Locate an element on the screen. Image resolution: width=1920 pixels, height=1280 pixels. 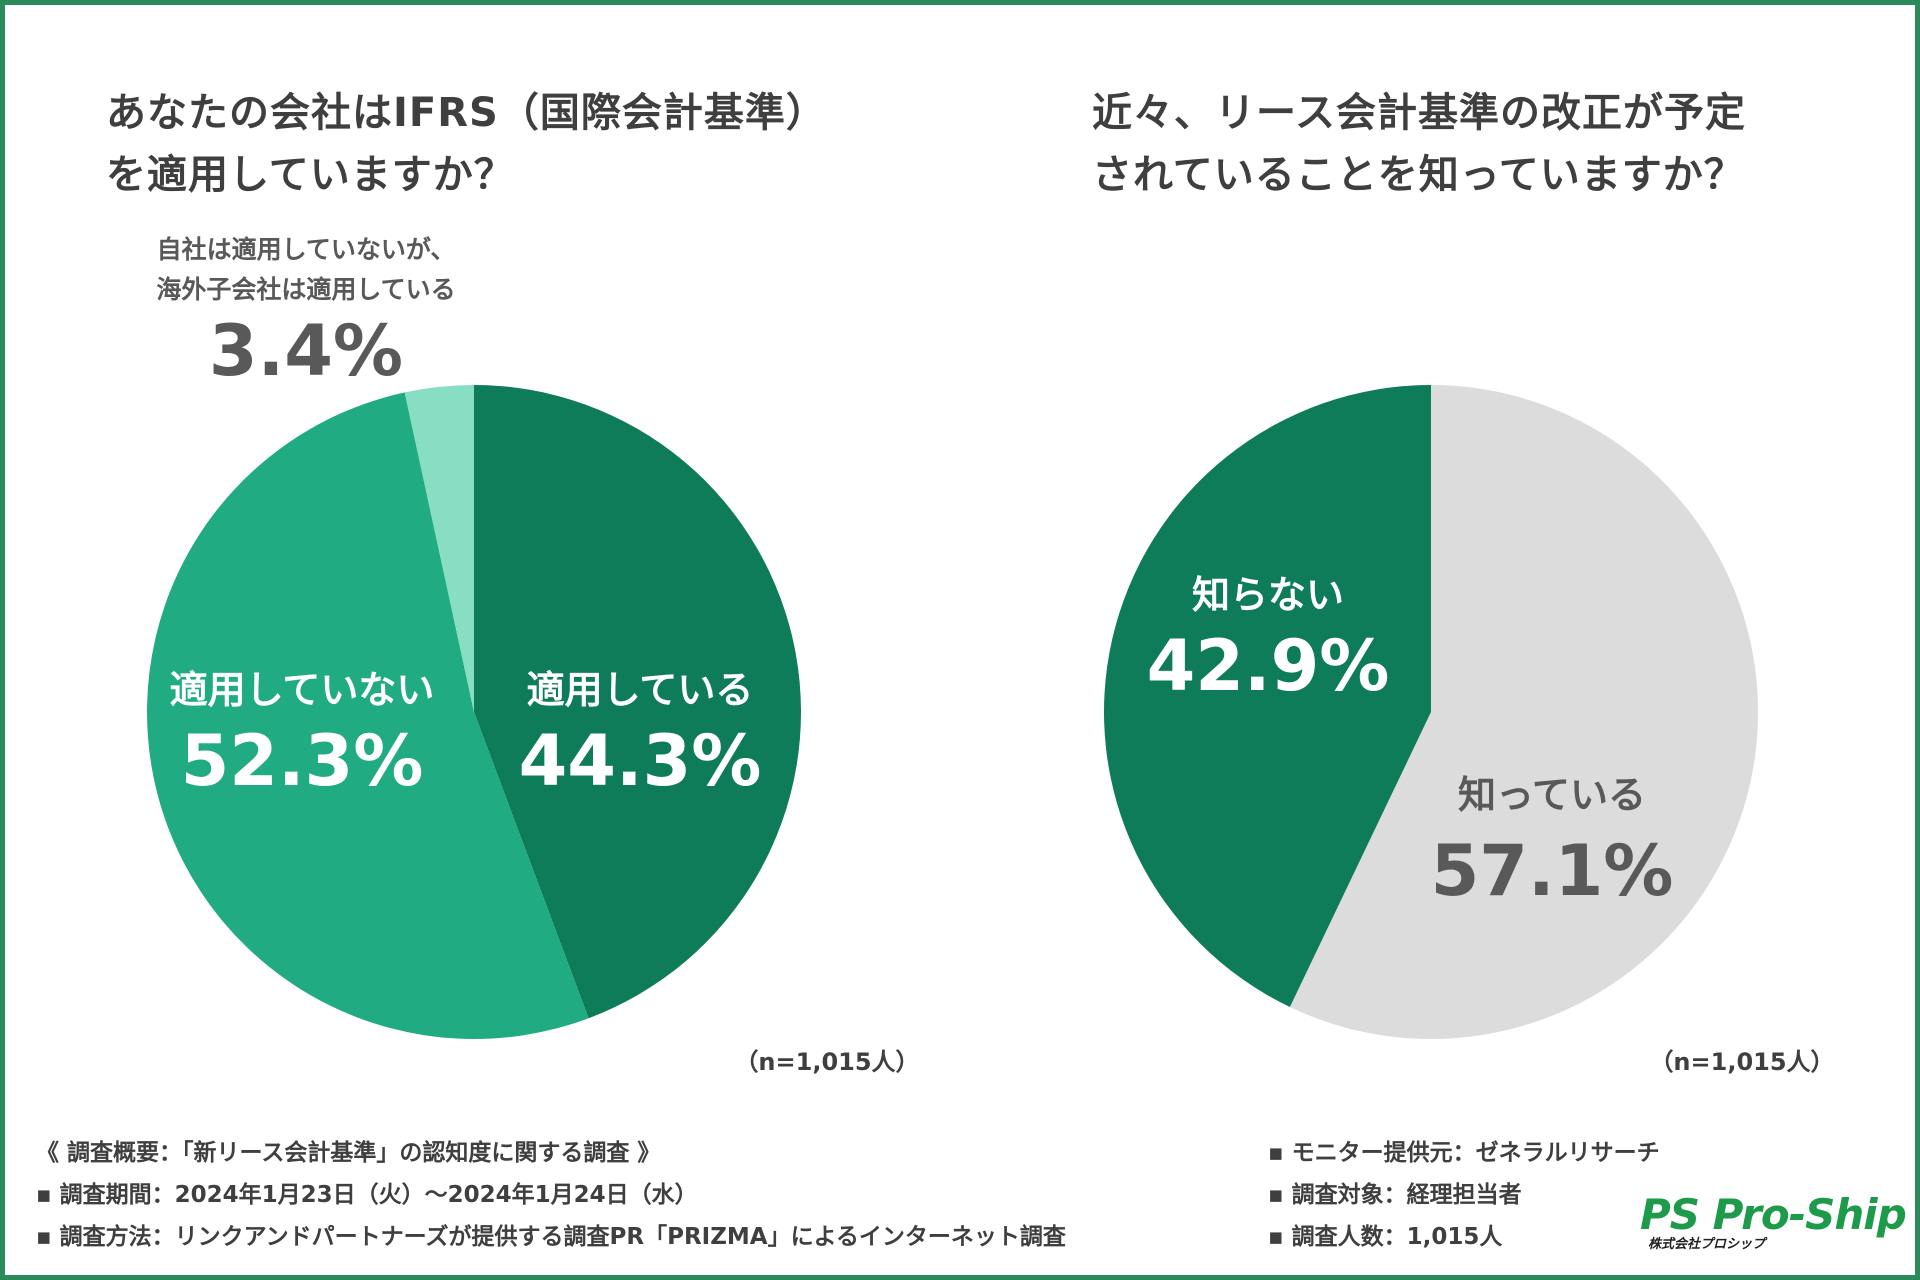
slice-label-not-aware: 知らない is located at coordinates (1268, 595).